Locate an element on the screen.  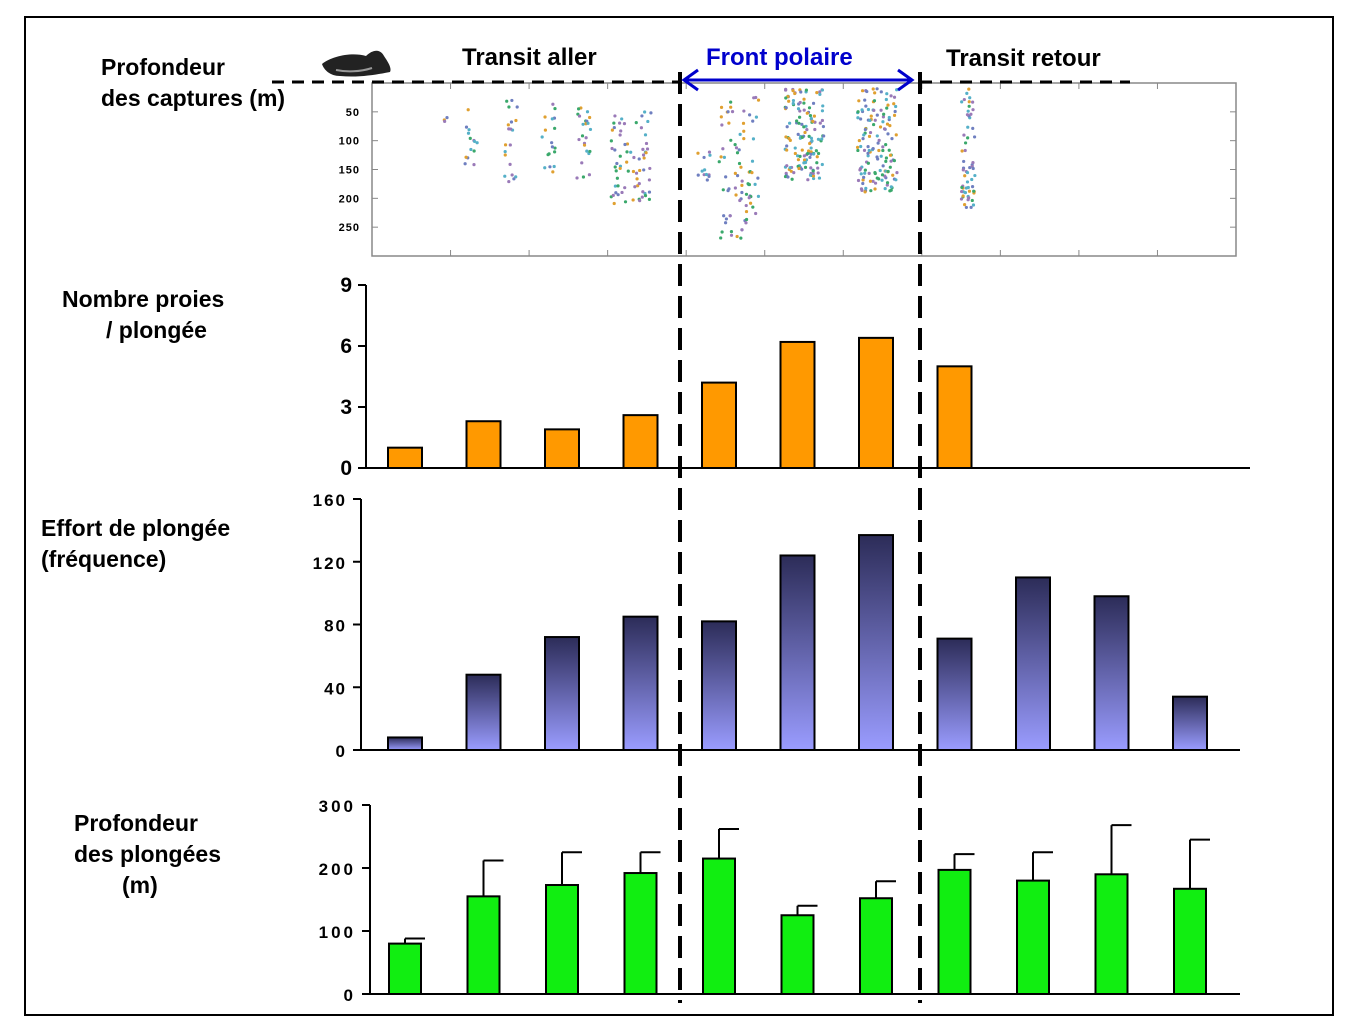
effort-label: Effort de plongée (fréquence) is located at coordinates (135, 544).